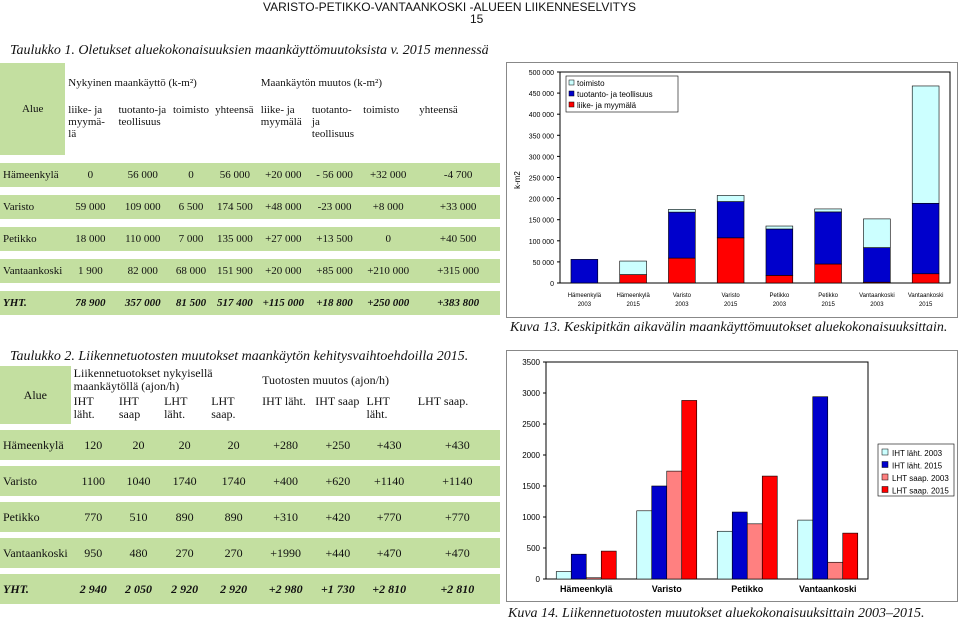 This screenshot has height=622, width=960. Describe the element at coordinates (21, 516) in the screenshot. I see `row-name: Petikko` at that location.